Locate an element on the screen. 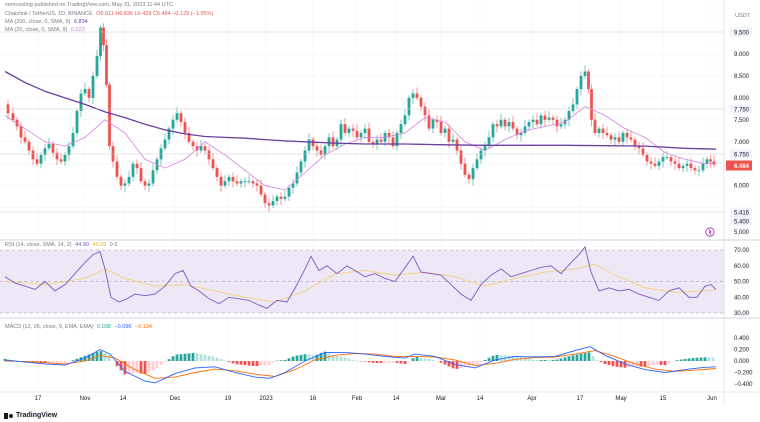 The image size is (760, 422). time-tick-label: Feb is located at coordinates (357, 399).